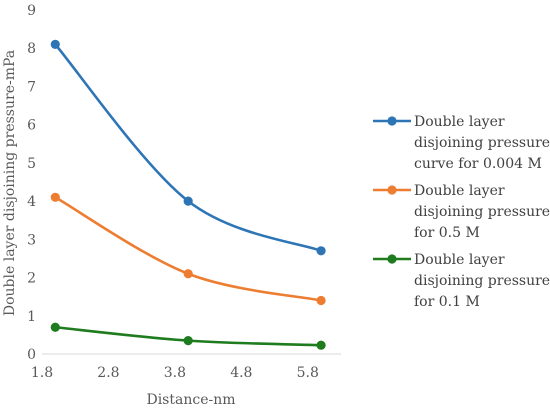  What do you see at coordinates (42, 373) in the screenshot?
I see `x-tick-label: 1.8` at bounding box center [42, 373].